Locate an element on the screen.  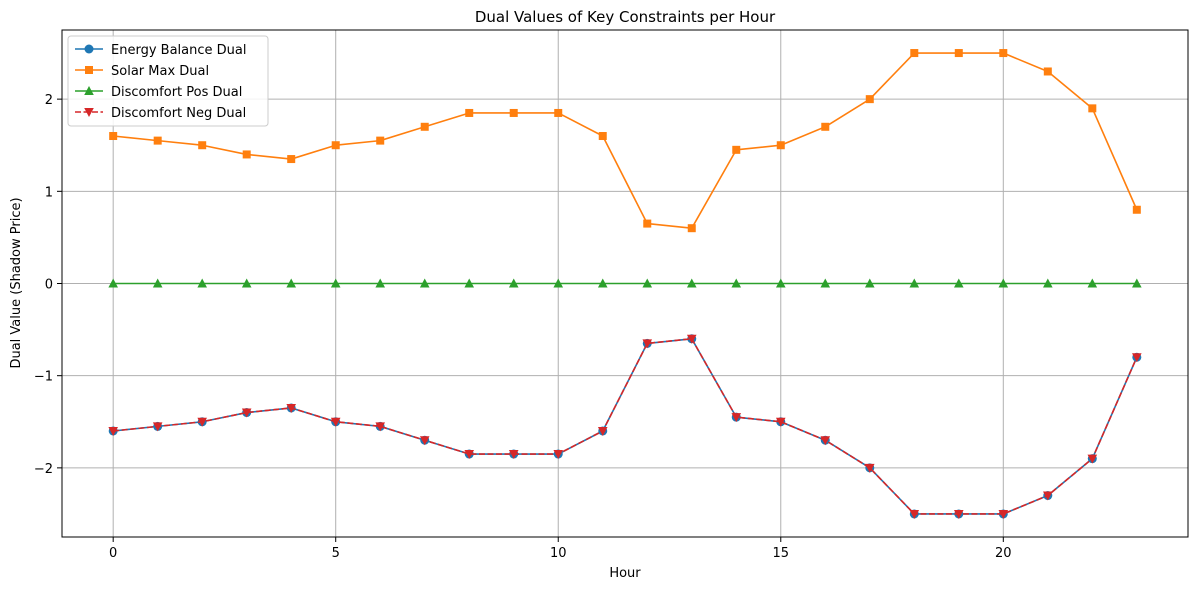
legend-entry: Solar Max Dual is located at coordinates (142, 71).